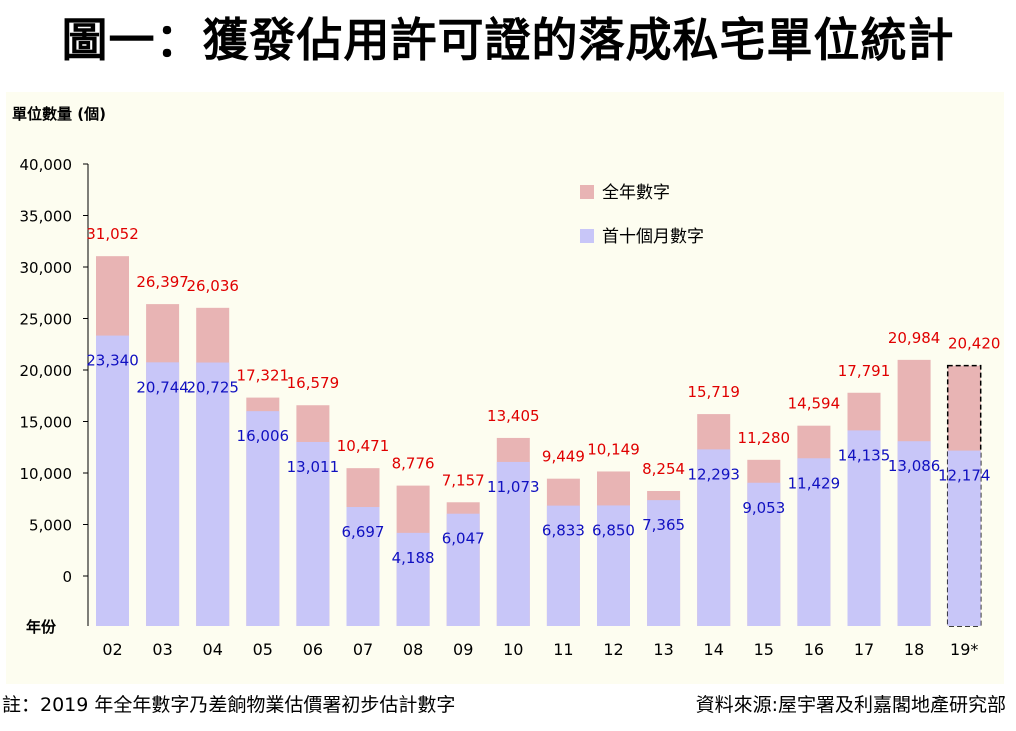 This screenshot has width=1016, height=731. What do you see at coordinates (613, 449) in the screenshot?
I see `data-label-total: 10,149` at bounding box center [613, 449].